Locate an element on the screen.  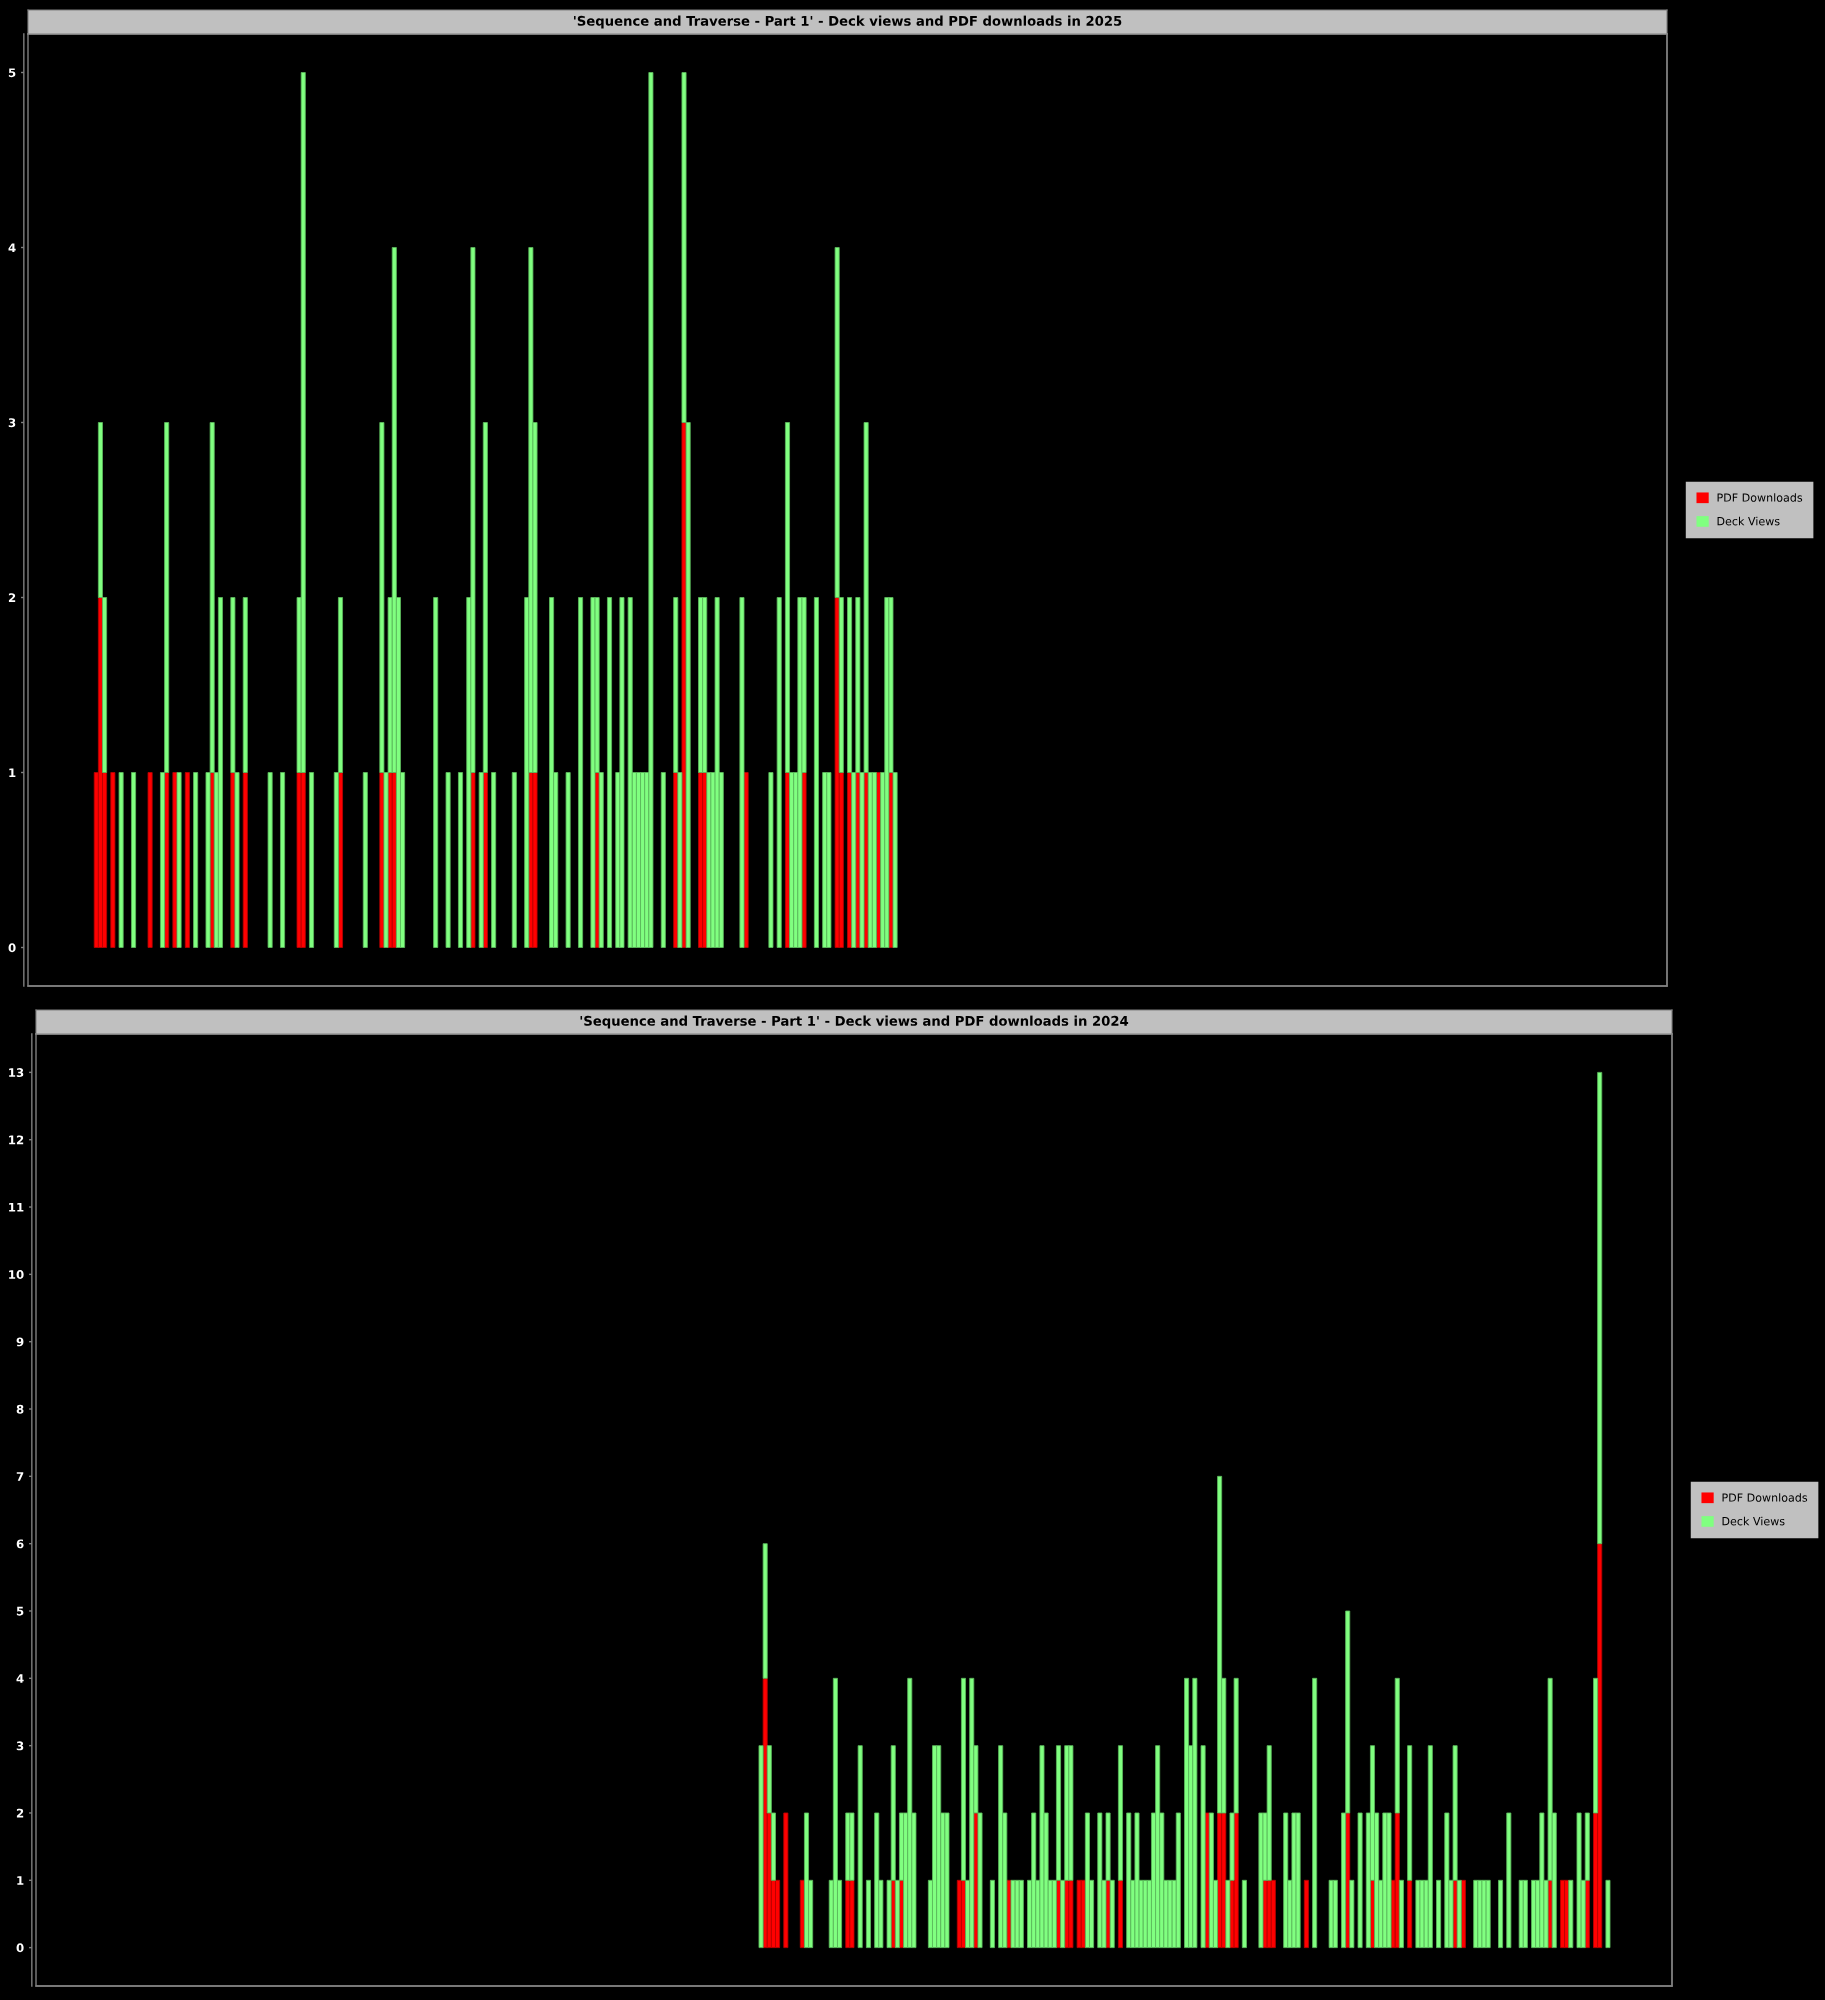
chart-title: 'Sequence and Traverse - Part 1' - Deck views and PDF downloads in 2025 is located at coordinates (848, 22).